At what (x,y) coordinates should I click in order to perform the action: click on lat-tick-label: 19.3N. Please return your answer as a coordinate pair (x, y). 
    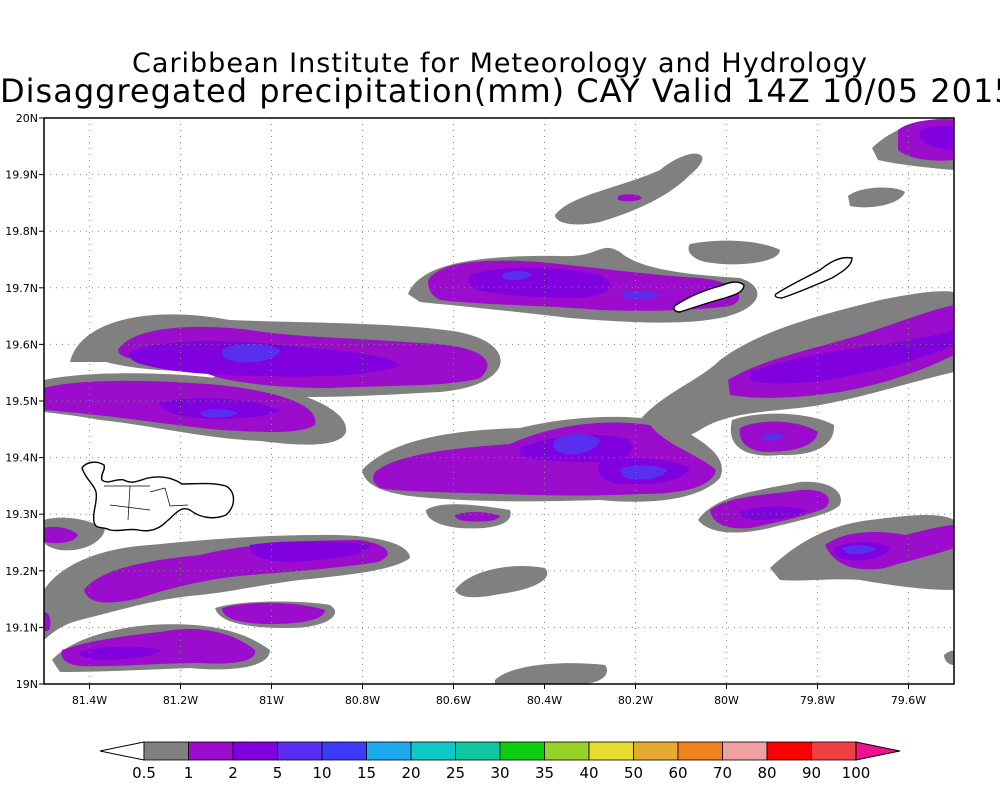
    Looking at the image, I should click on (21, 514).